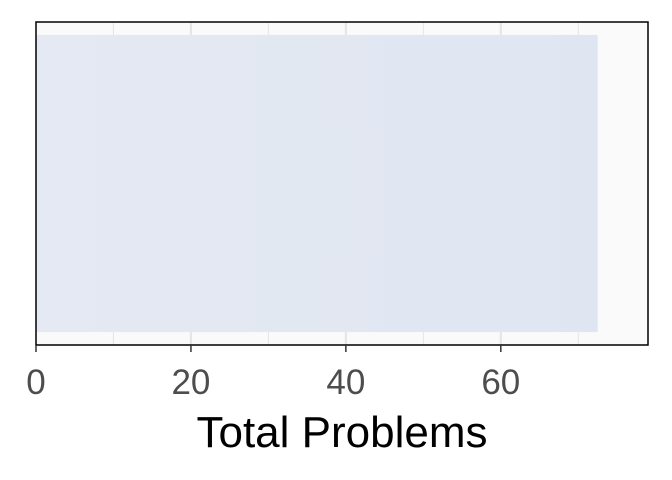  Describe the element at coordinates (345, 382) in the screenshot. I see `x-tick-label: 40` at that location.